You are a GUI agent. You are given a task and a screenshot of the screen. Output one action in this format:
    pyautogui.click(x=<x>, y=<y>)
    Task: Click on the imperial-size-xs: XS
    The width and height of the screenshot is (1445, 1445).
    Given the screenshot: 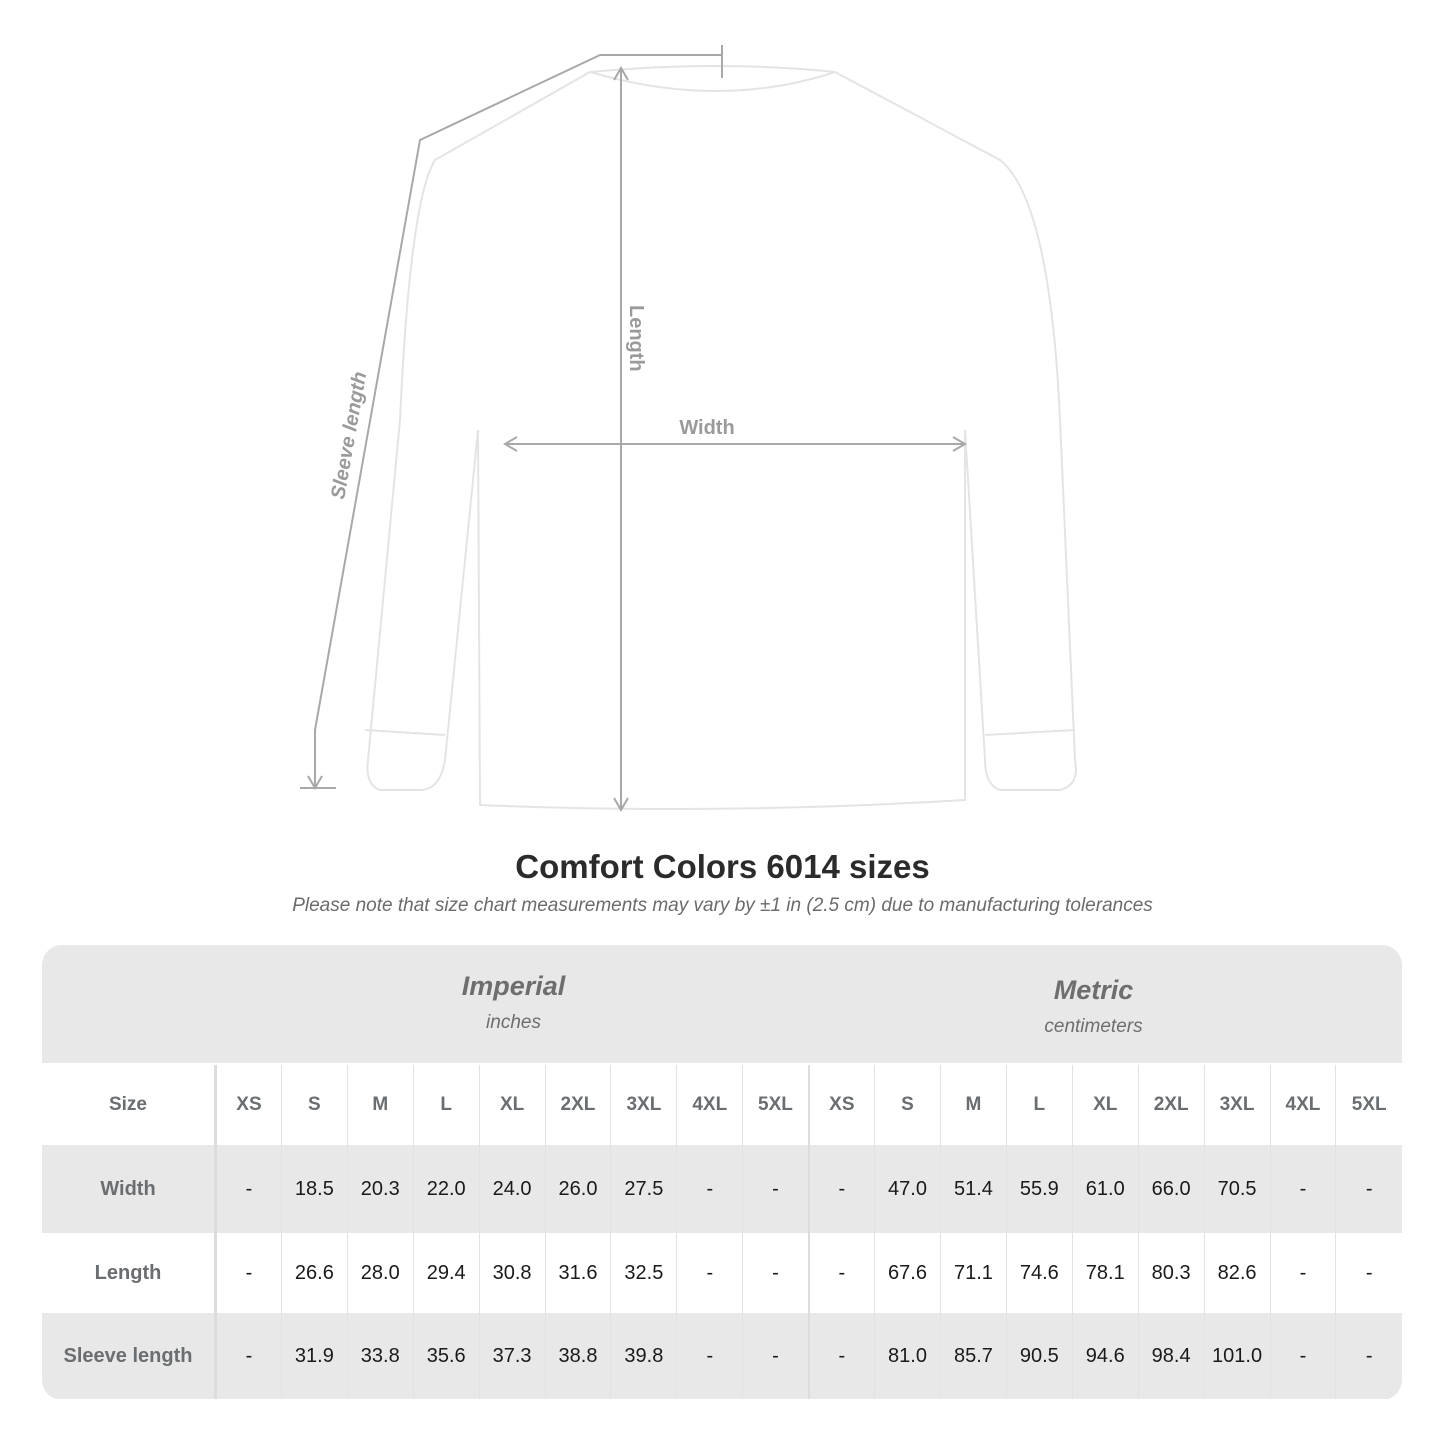 What is the action you would take?
    pyautogui.click(x=248, y=1105)
    